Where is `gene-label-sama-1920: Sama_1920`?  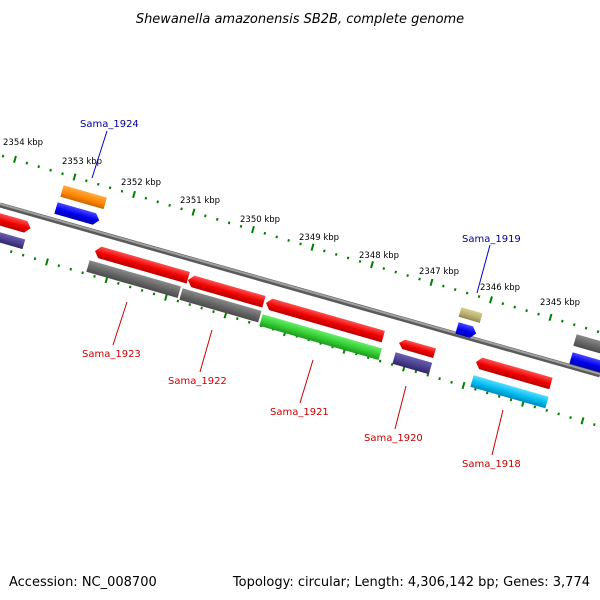 gene-label-sama-1920: Sama_1920 is located at coordinates (393, 438).